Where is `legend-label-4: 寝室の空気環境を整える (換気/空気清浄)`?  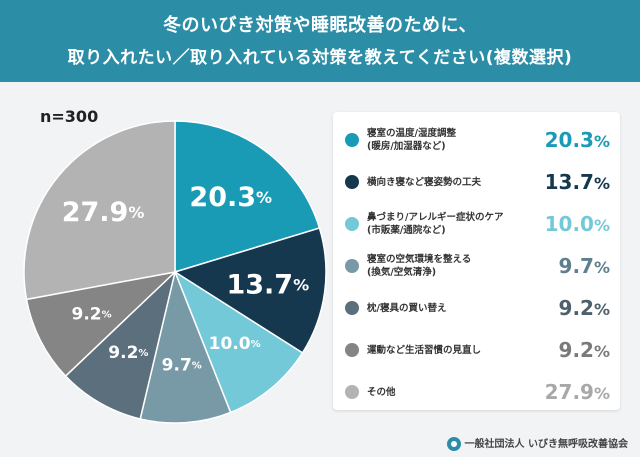 legend-label-4: 寝室の空気環境を整える (換気/空気清浄) is located at coordinates (419, 266).